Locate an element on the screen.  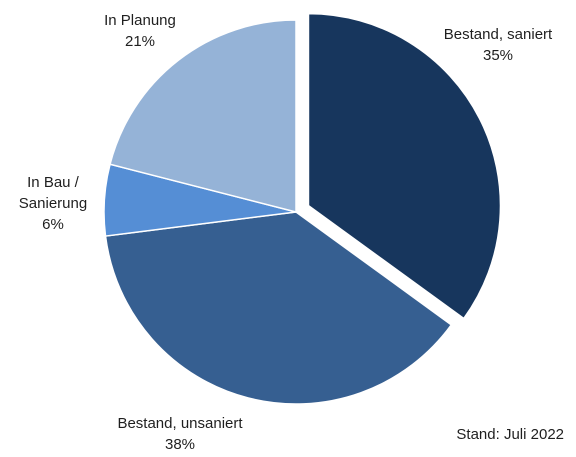
slice-label-text-line2: Sanierung is located at coordinates (53, 203).